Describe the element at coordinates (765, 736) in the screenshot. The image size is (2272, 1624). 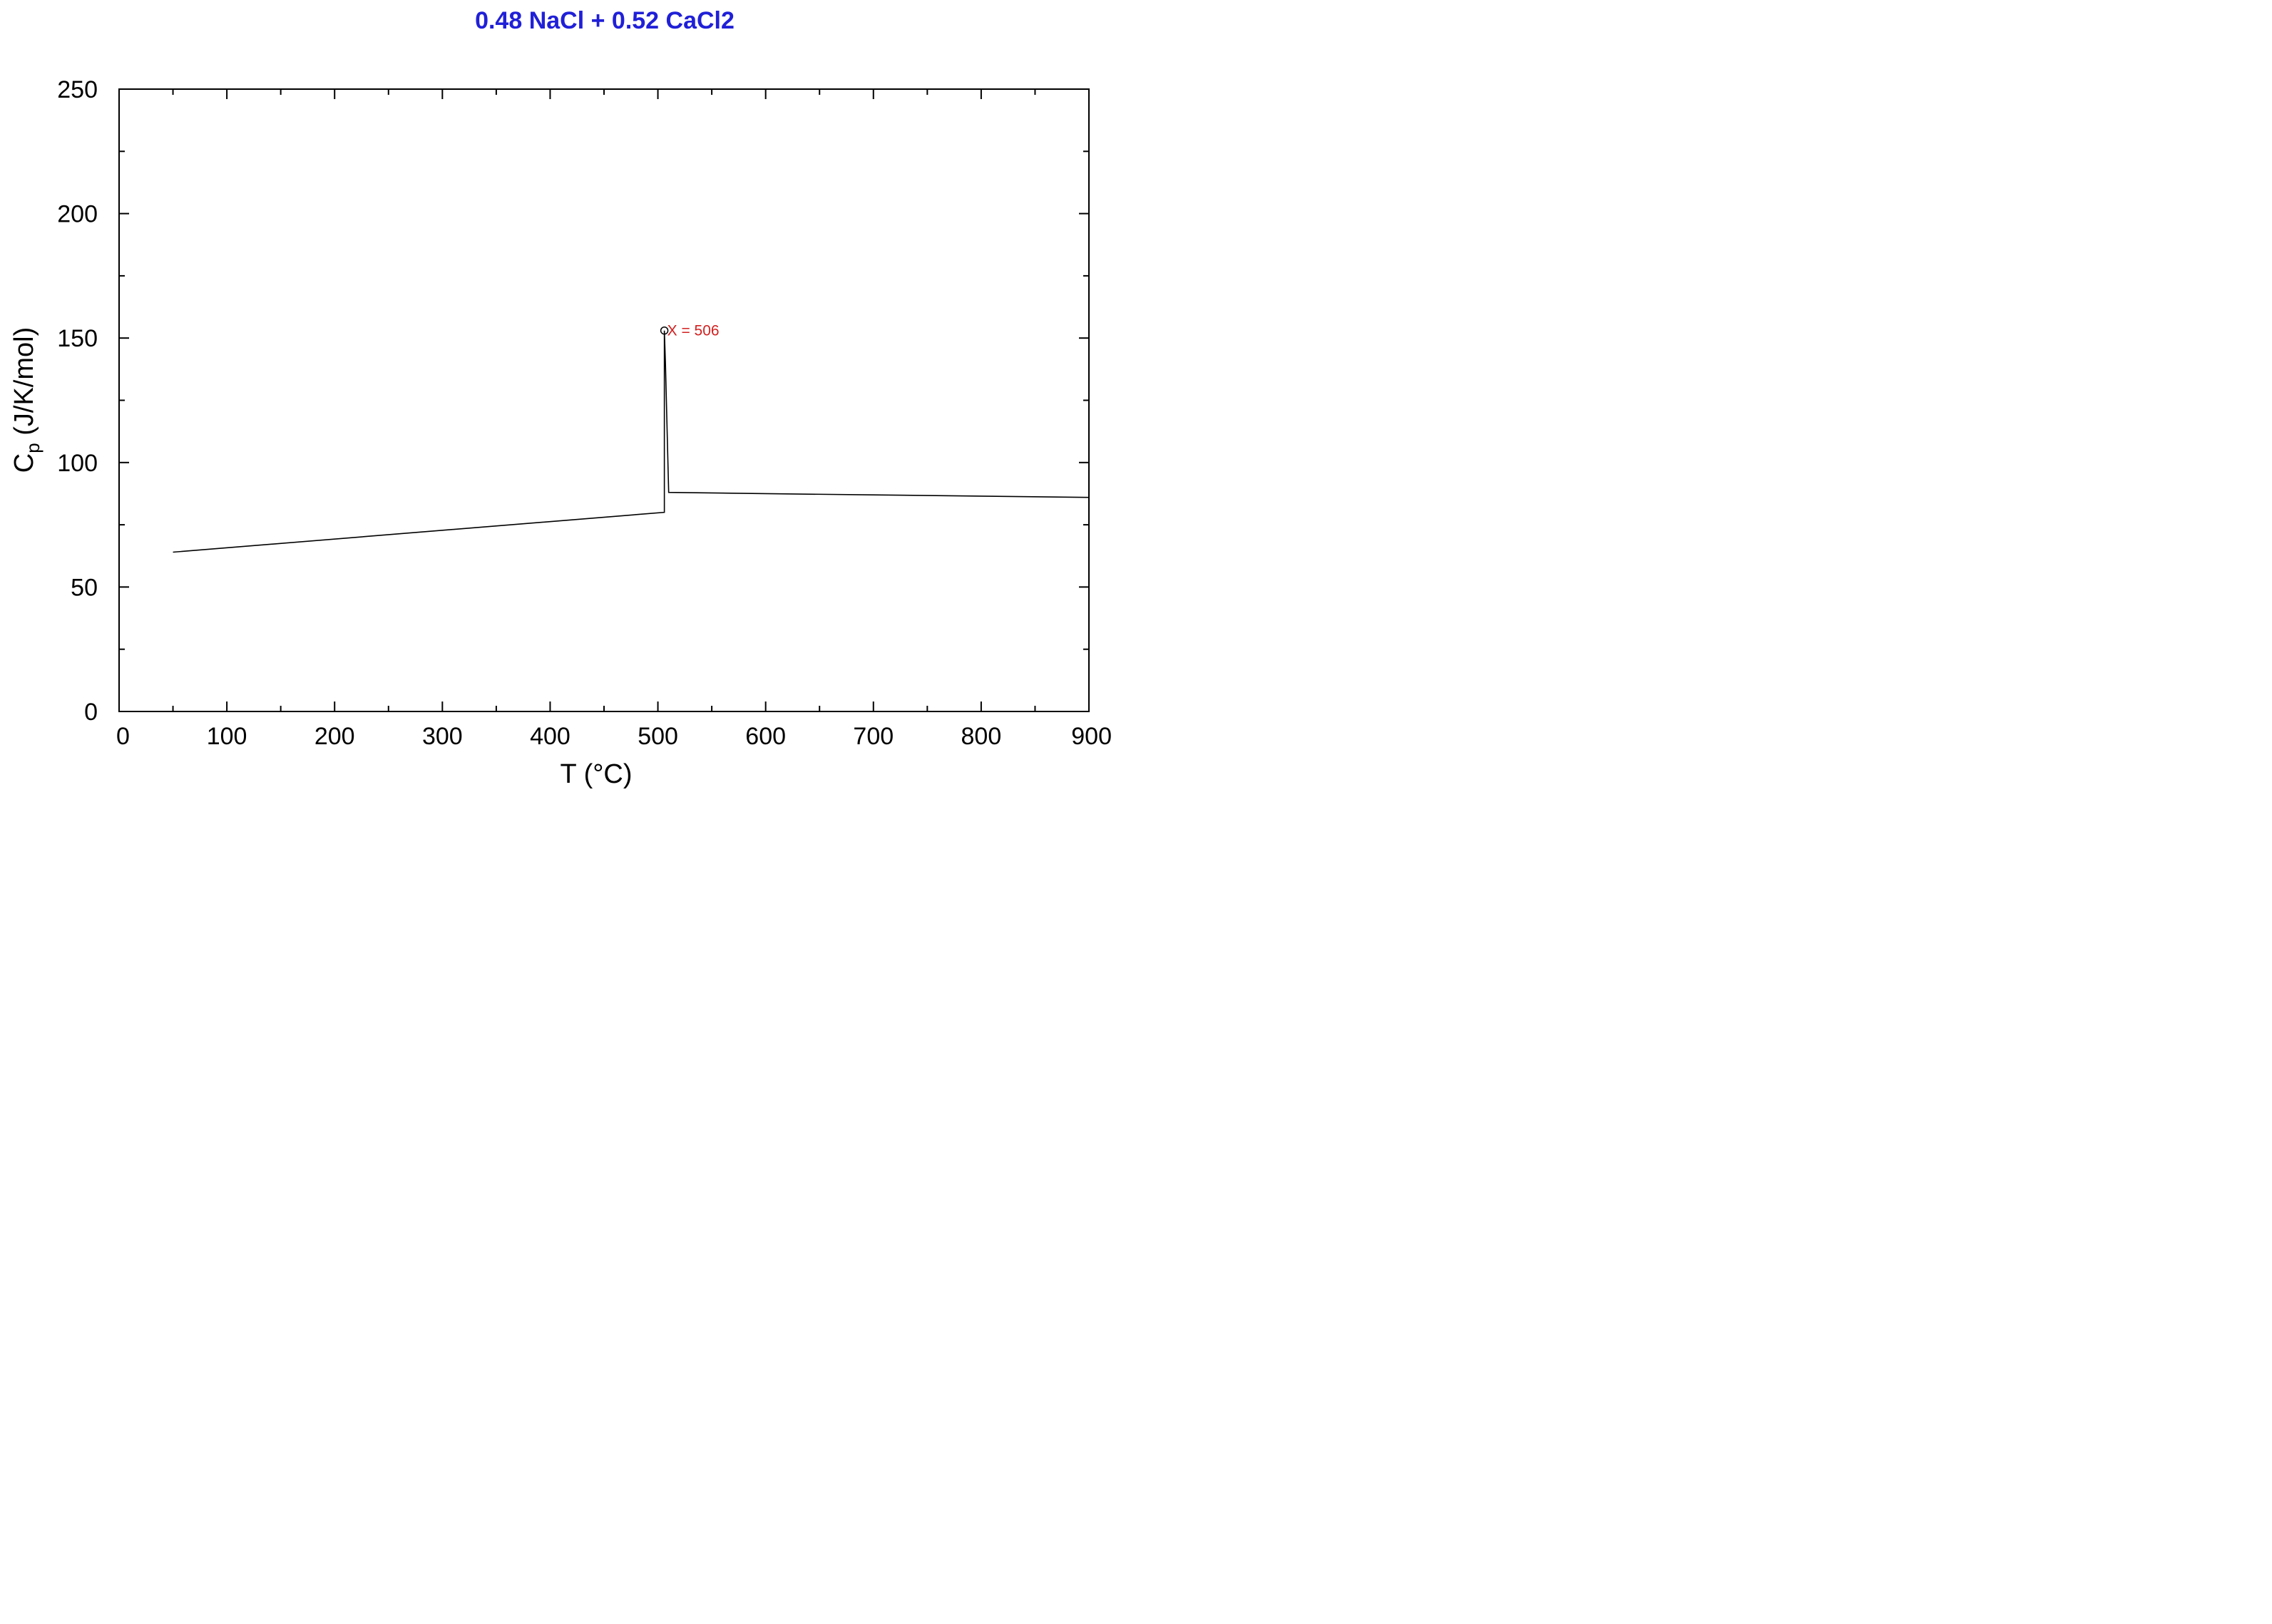
I see `x-tick-label: 600` at that location.